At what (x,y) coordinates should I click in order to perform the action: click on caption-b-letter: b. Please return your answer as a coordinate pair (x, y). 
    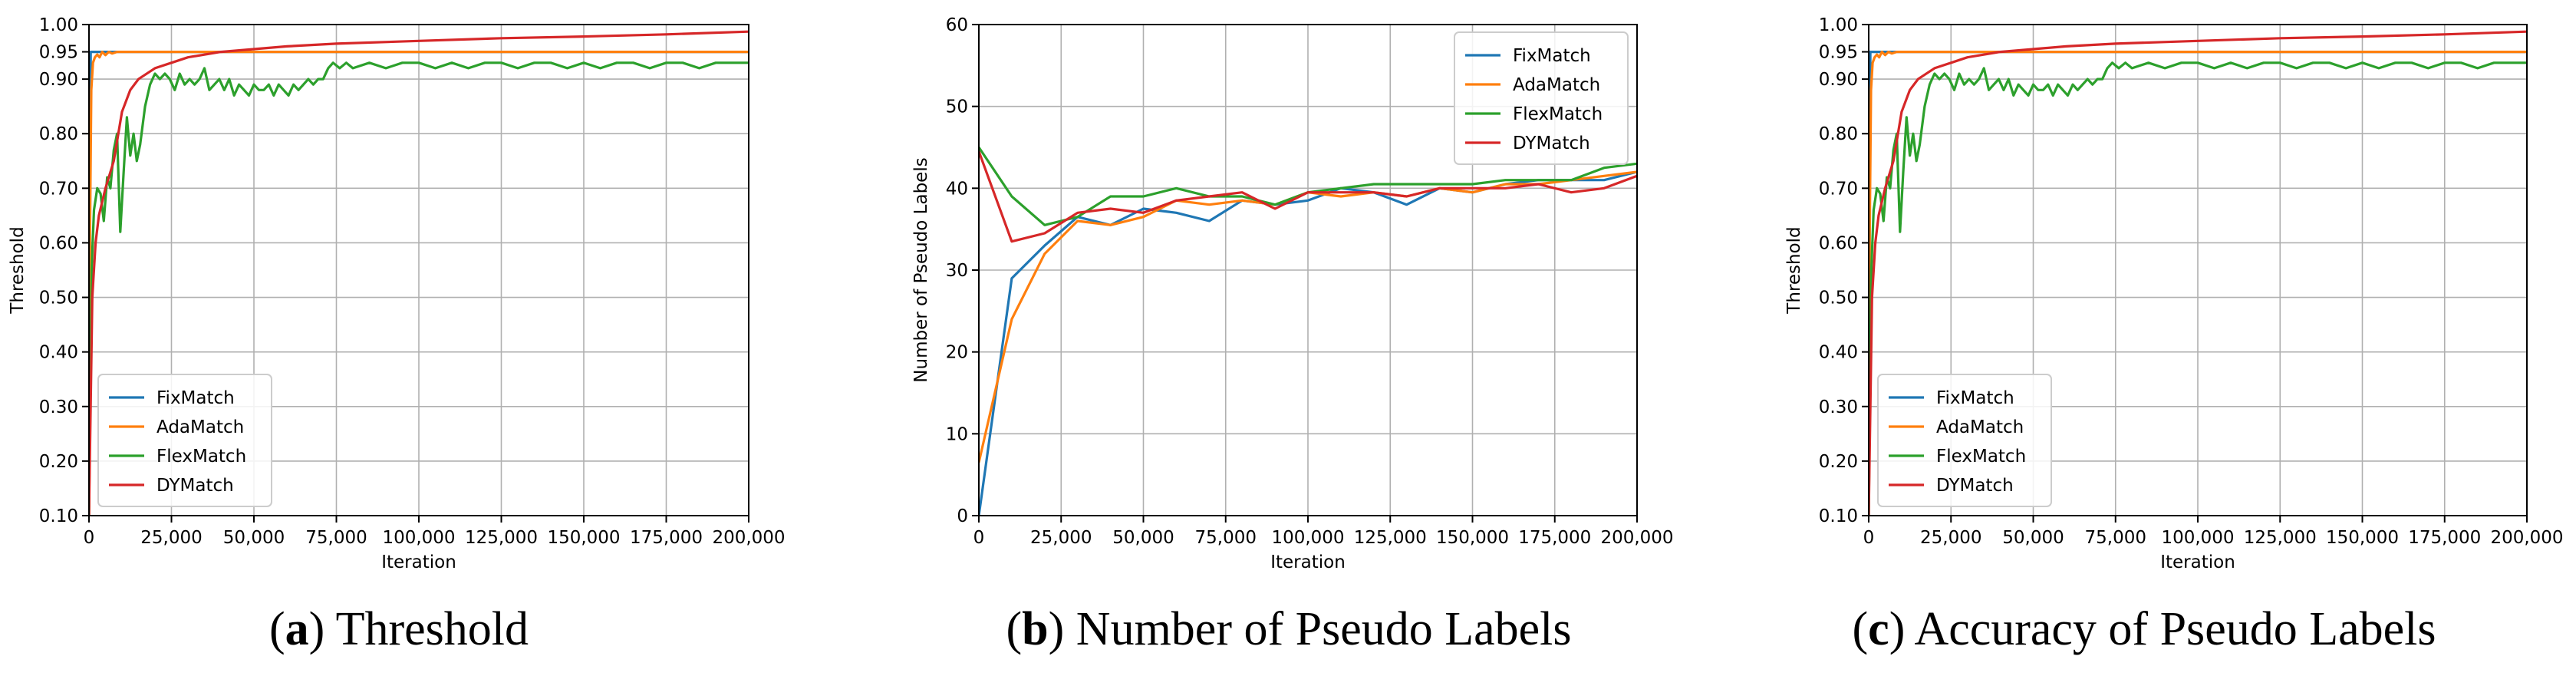
    Looking at the image, I should click on (1035, 629).